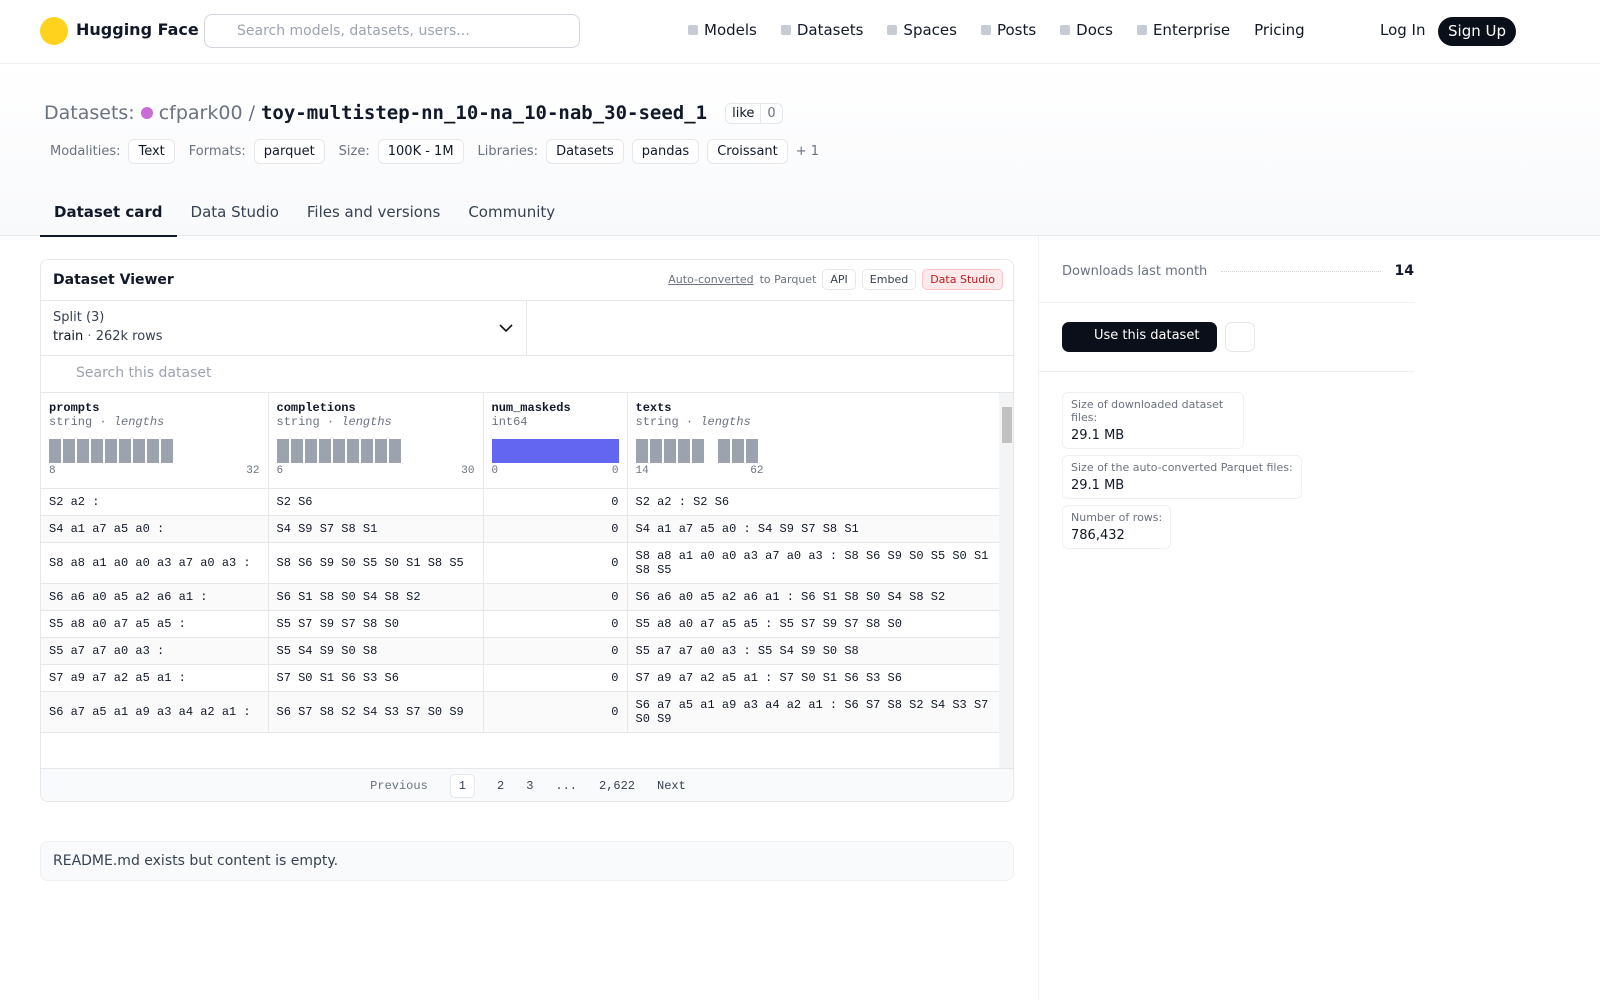  What do you see at coordinates (284, 328) in the screenshot?
I see `split-selector: Split (3) train · 262k rows` at bounding box center [284, 328].